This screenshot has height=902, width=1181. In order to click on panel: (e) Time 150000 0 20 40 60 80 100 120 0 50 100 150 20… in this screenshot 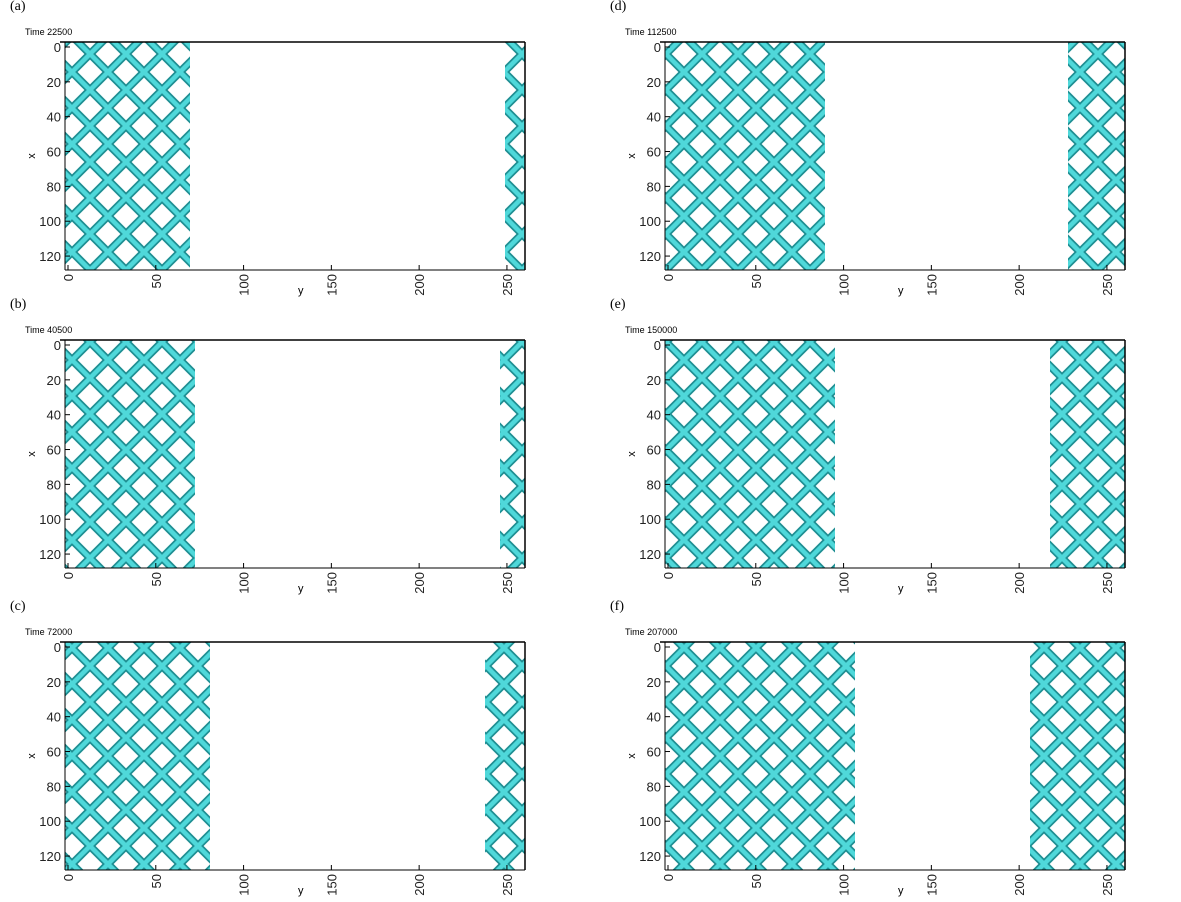, I will do `click(868, 446)`.